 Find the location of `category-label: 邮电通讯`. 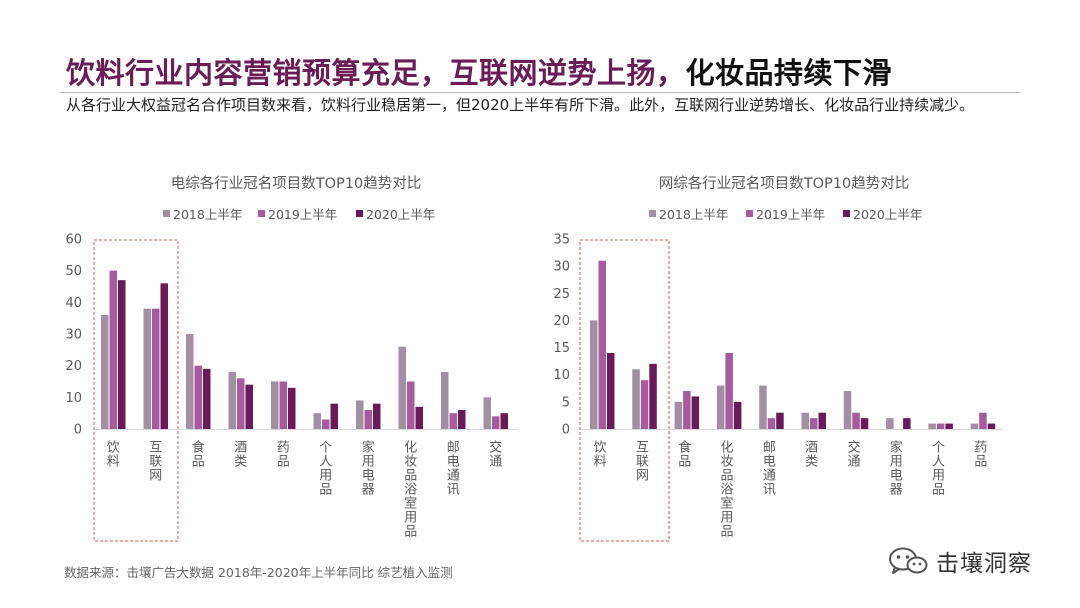

category-label: 邮电通讯 is located at coordinates (768, 468).